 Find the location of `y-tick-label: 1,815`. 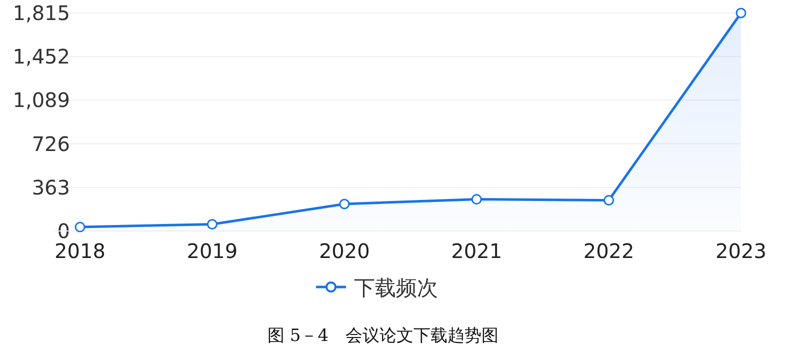

y-tick-label: 1,815 is located at coordinates (41, 13).